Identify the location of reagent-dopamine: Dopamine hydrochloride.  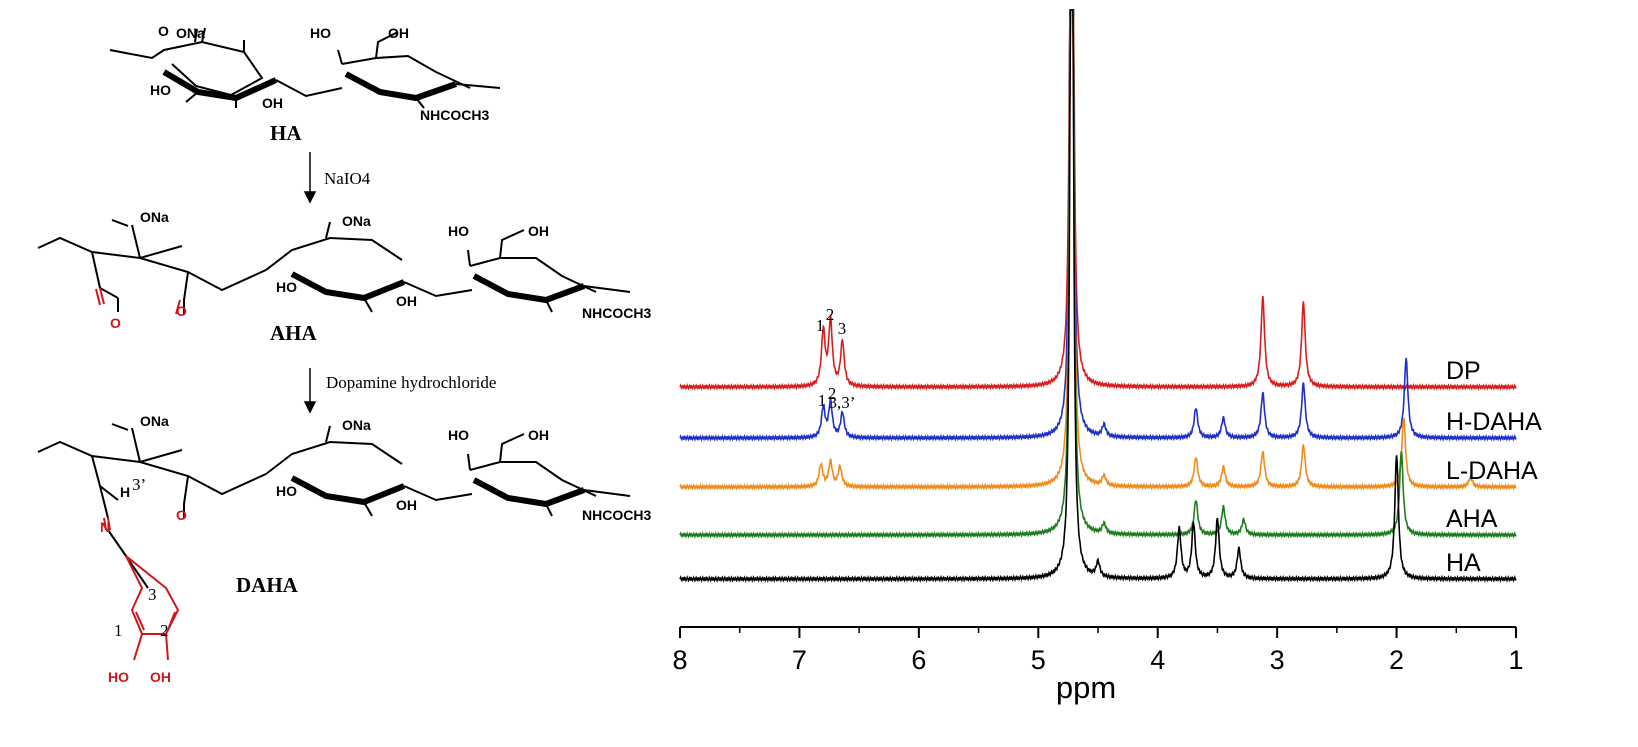
(411, 382).